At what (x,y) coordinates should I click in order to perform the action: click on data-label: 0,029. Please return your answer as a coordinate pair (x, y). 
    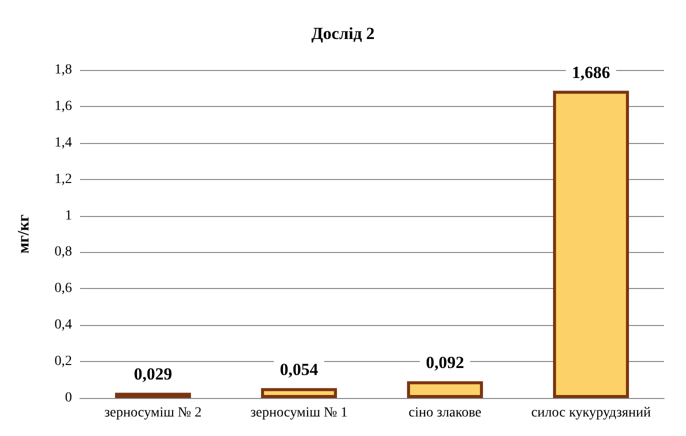
    Looking at the image, I should click on (153, 374).